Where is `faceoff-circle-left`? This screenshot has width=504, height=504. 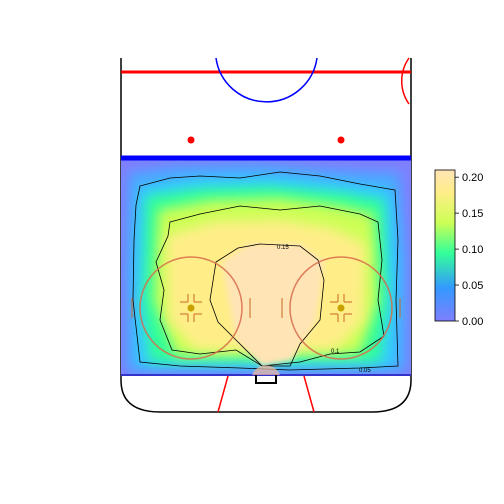 faceoff-circle-left is located at coordinates (191, 308).